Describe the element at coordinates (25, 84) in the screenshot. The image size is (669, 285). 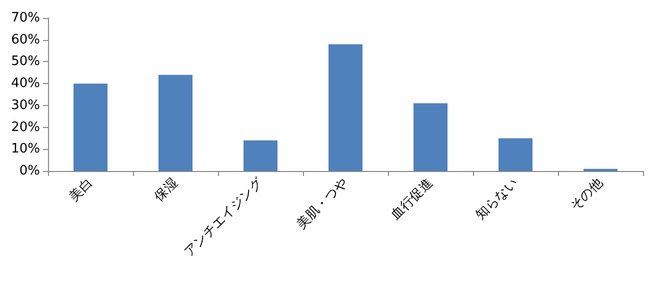
I see `y-tick-label: 40%` at that location.